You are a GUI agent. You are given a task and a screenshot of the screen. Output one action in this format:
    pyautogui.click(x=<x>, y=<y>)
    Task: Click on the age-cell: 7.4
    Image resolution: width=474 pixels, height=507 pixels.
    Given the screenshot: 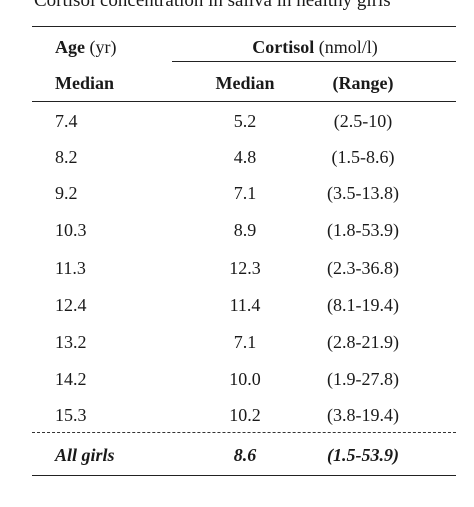 What is the action you would take?
    pyautogui.click(x=66, y=121)
    